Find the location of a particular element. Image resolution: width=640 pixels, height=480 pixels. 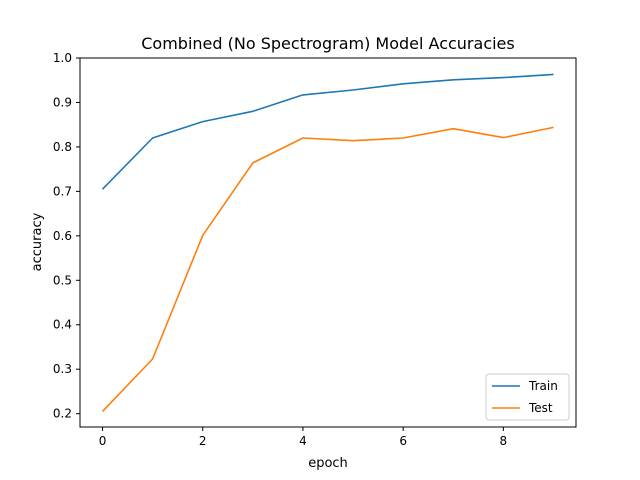

y-tick-label: 0.3 is located at coordinates (62, 369).